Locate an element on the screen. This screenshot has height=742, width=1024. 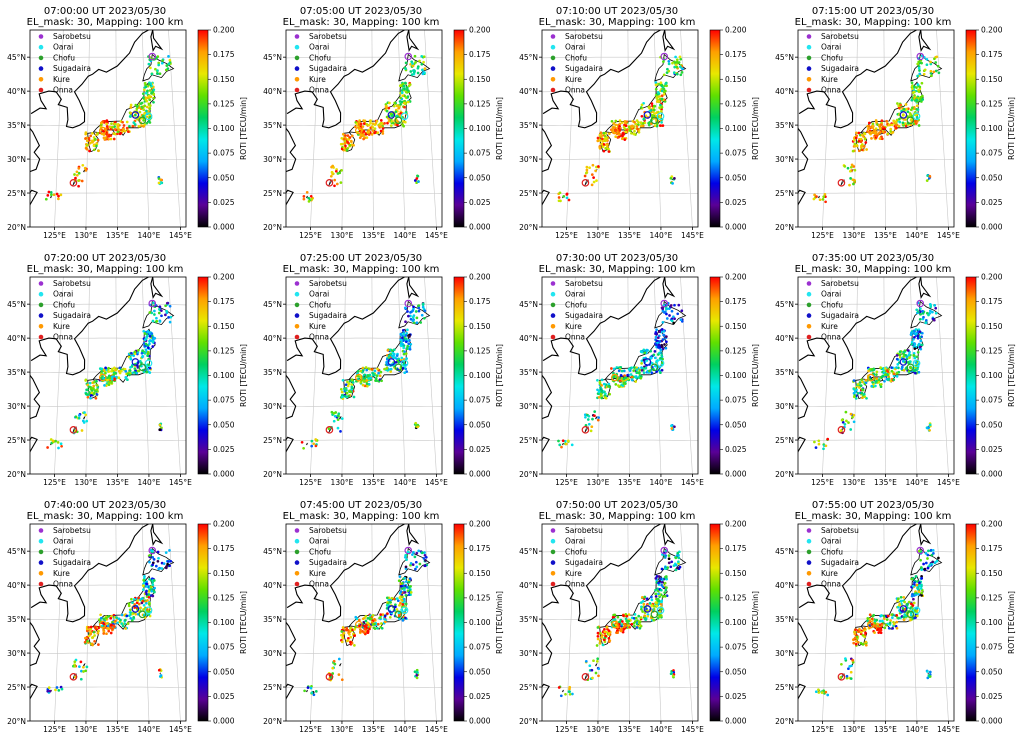
legend-label: Onna is located at coordinates (575, 90).